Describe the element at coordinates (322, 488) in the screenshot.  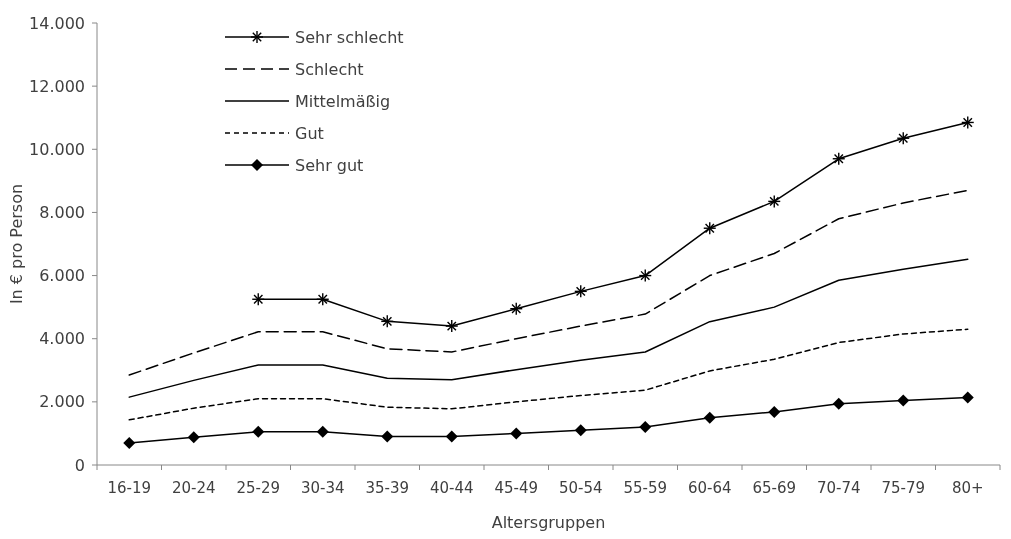
I see `x-tick-label: 30-34` at that location.